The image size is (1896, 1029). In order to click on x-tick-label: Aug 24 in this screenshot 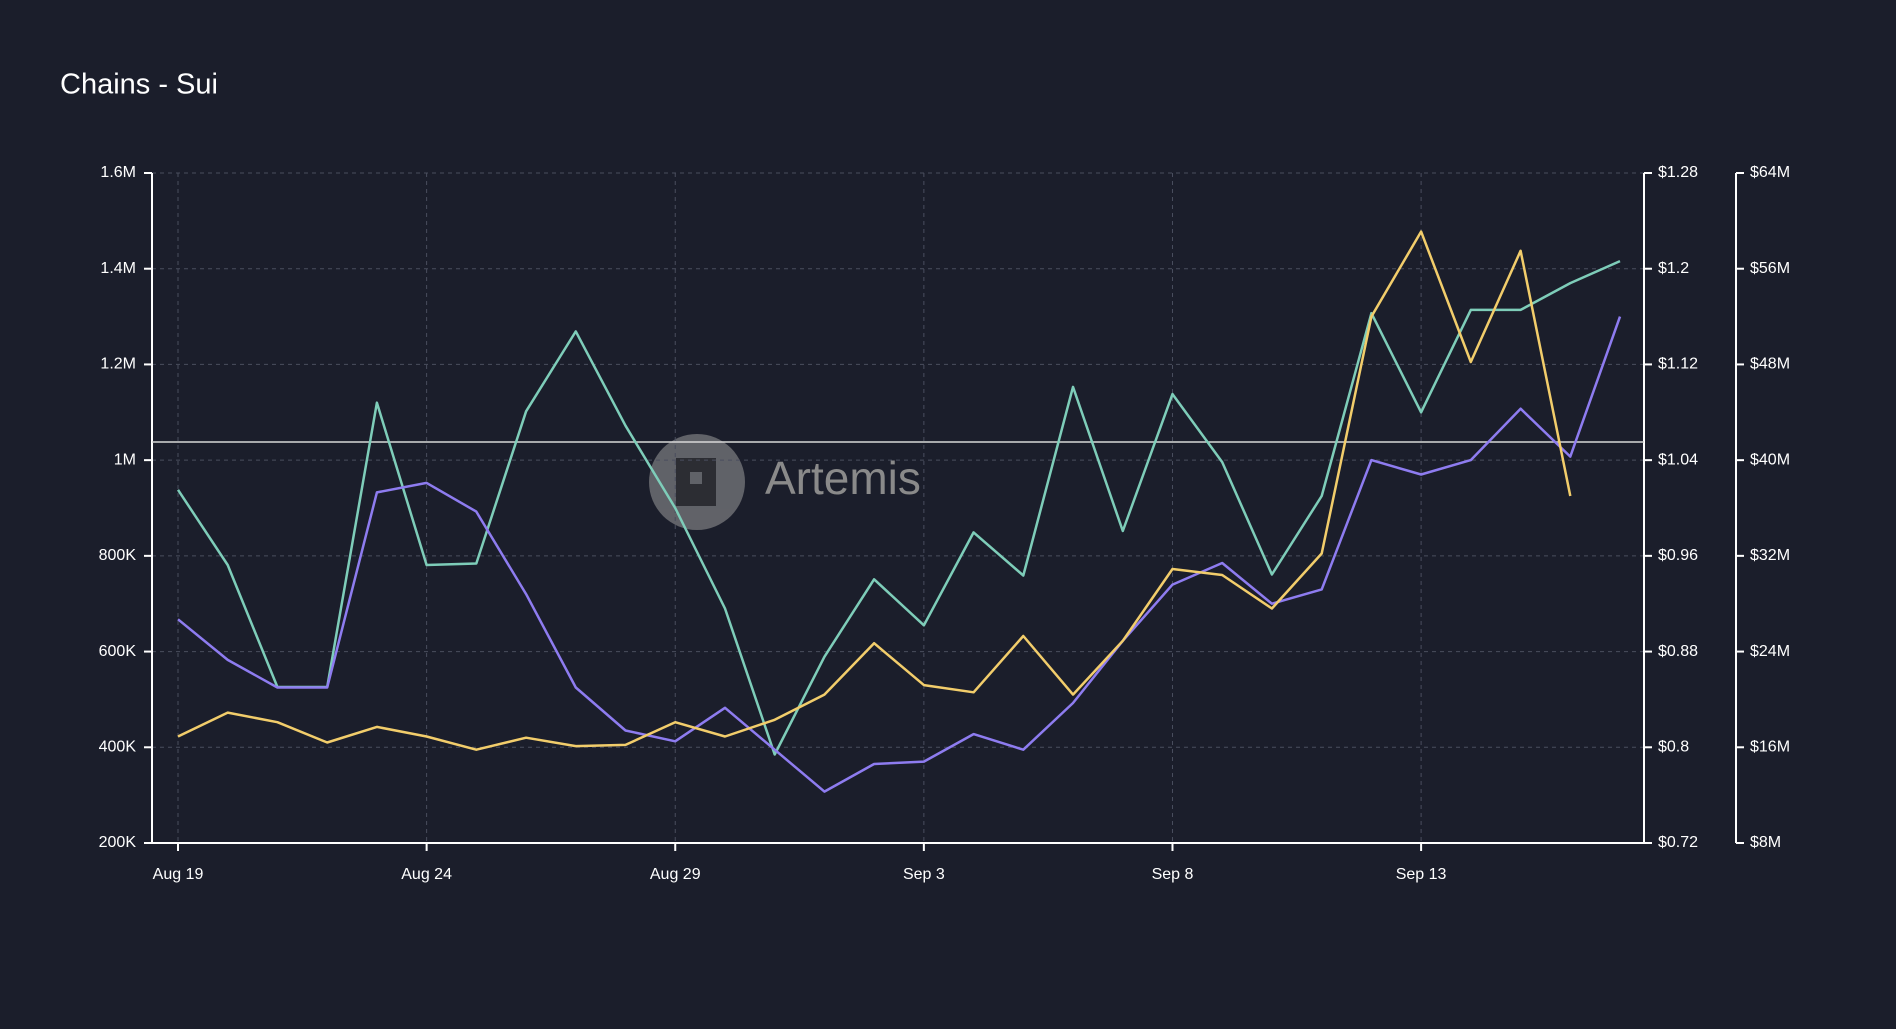, I will do `click(426, 874)`.